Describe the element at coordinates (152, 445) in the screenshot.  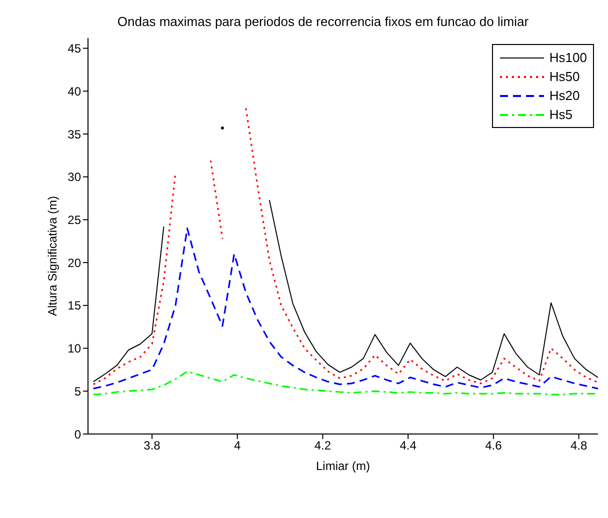
I see `x-tick-label: 3.8` at that location.